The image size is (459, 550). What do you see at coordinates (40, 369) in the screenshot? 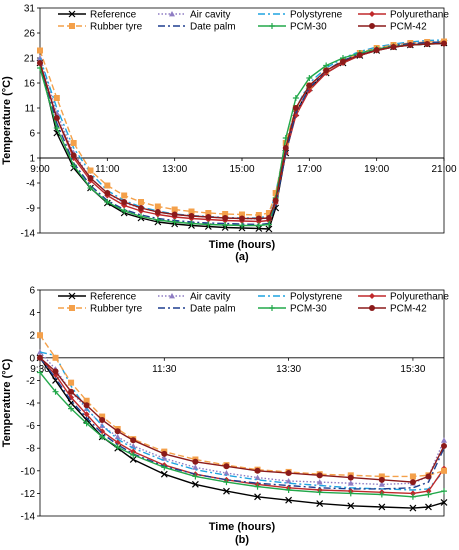
I see `x-tick-label: 9:30` at bounding box center [40, 369].